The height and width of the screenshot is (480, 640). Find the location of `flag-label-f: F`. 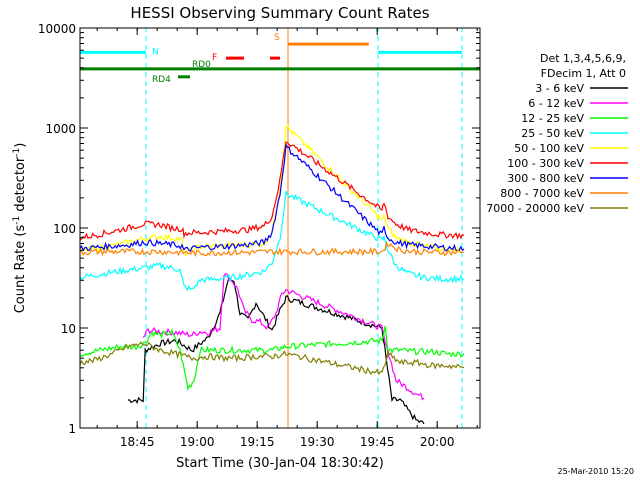

flag-label-f: F is located at coordinates (214, 58).